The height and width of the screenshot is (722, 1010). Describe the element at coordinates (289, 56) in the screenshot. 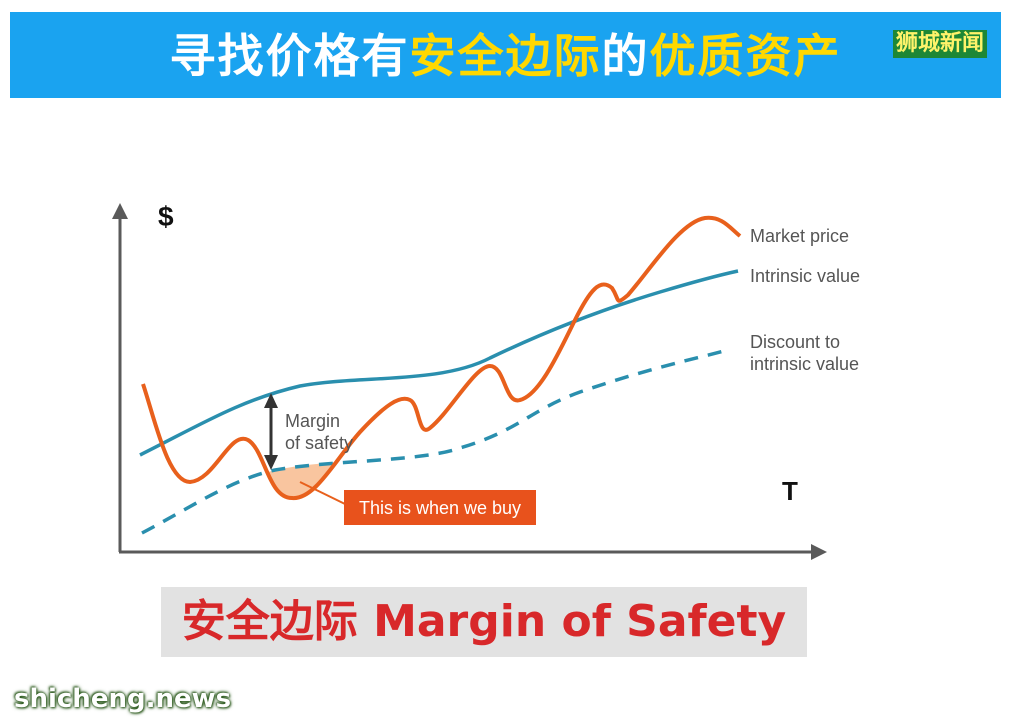

I see `banner-title-part1: 寻找价格有` at that location.